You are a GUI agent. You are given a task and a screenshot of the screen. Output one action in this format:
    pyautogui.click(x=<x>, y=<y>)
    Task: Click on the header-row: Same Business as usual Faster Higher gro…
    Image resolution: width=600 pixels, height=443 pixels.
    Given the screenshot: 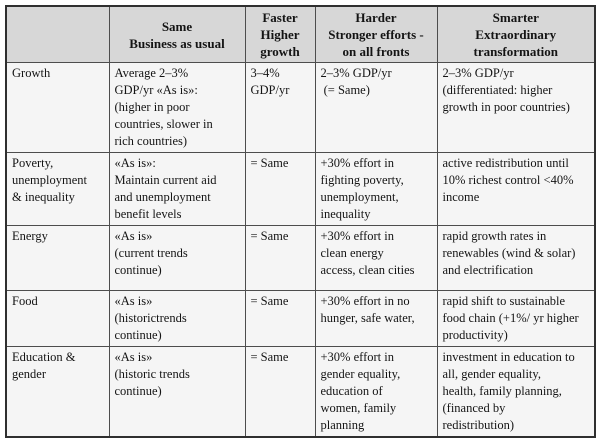 What is the action you would take?
    pyautogui.click(x=300, y=34)
    